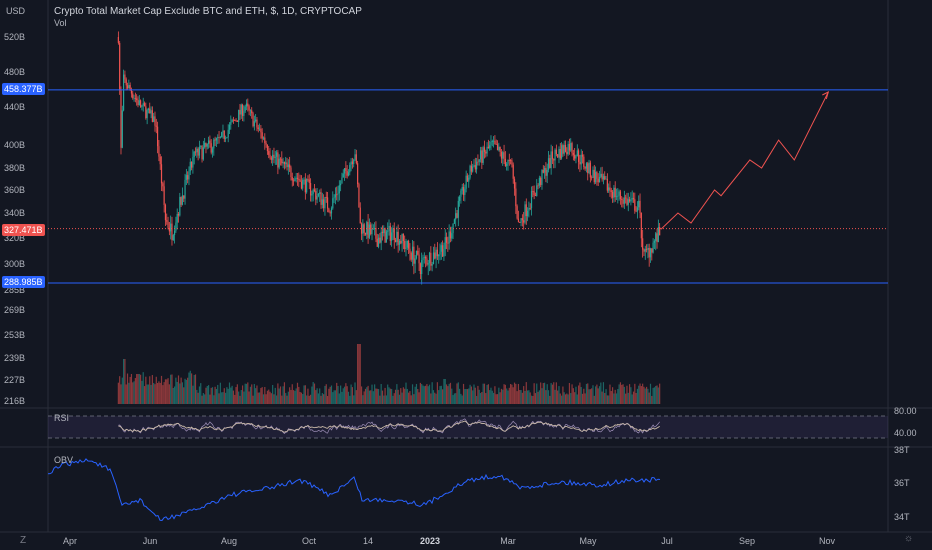 This screenshot has height=550, width=932. Describe the element at coordinates (826, 95) in the screenshot. I see `projection-arrowhead` at that location.